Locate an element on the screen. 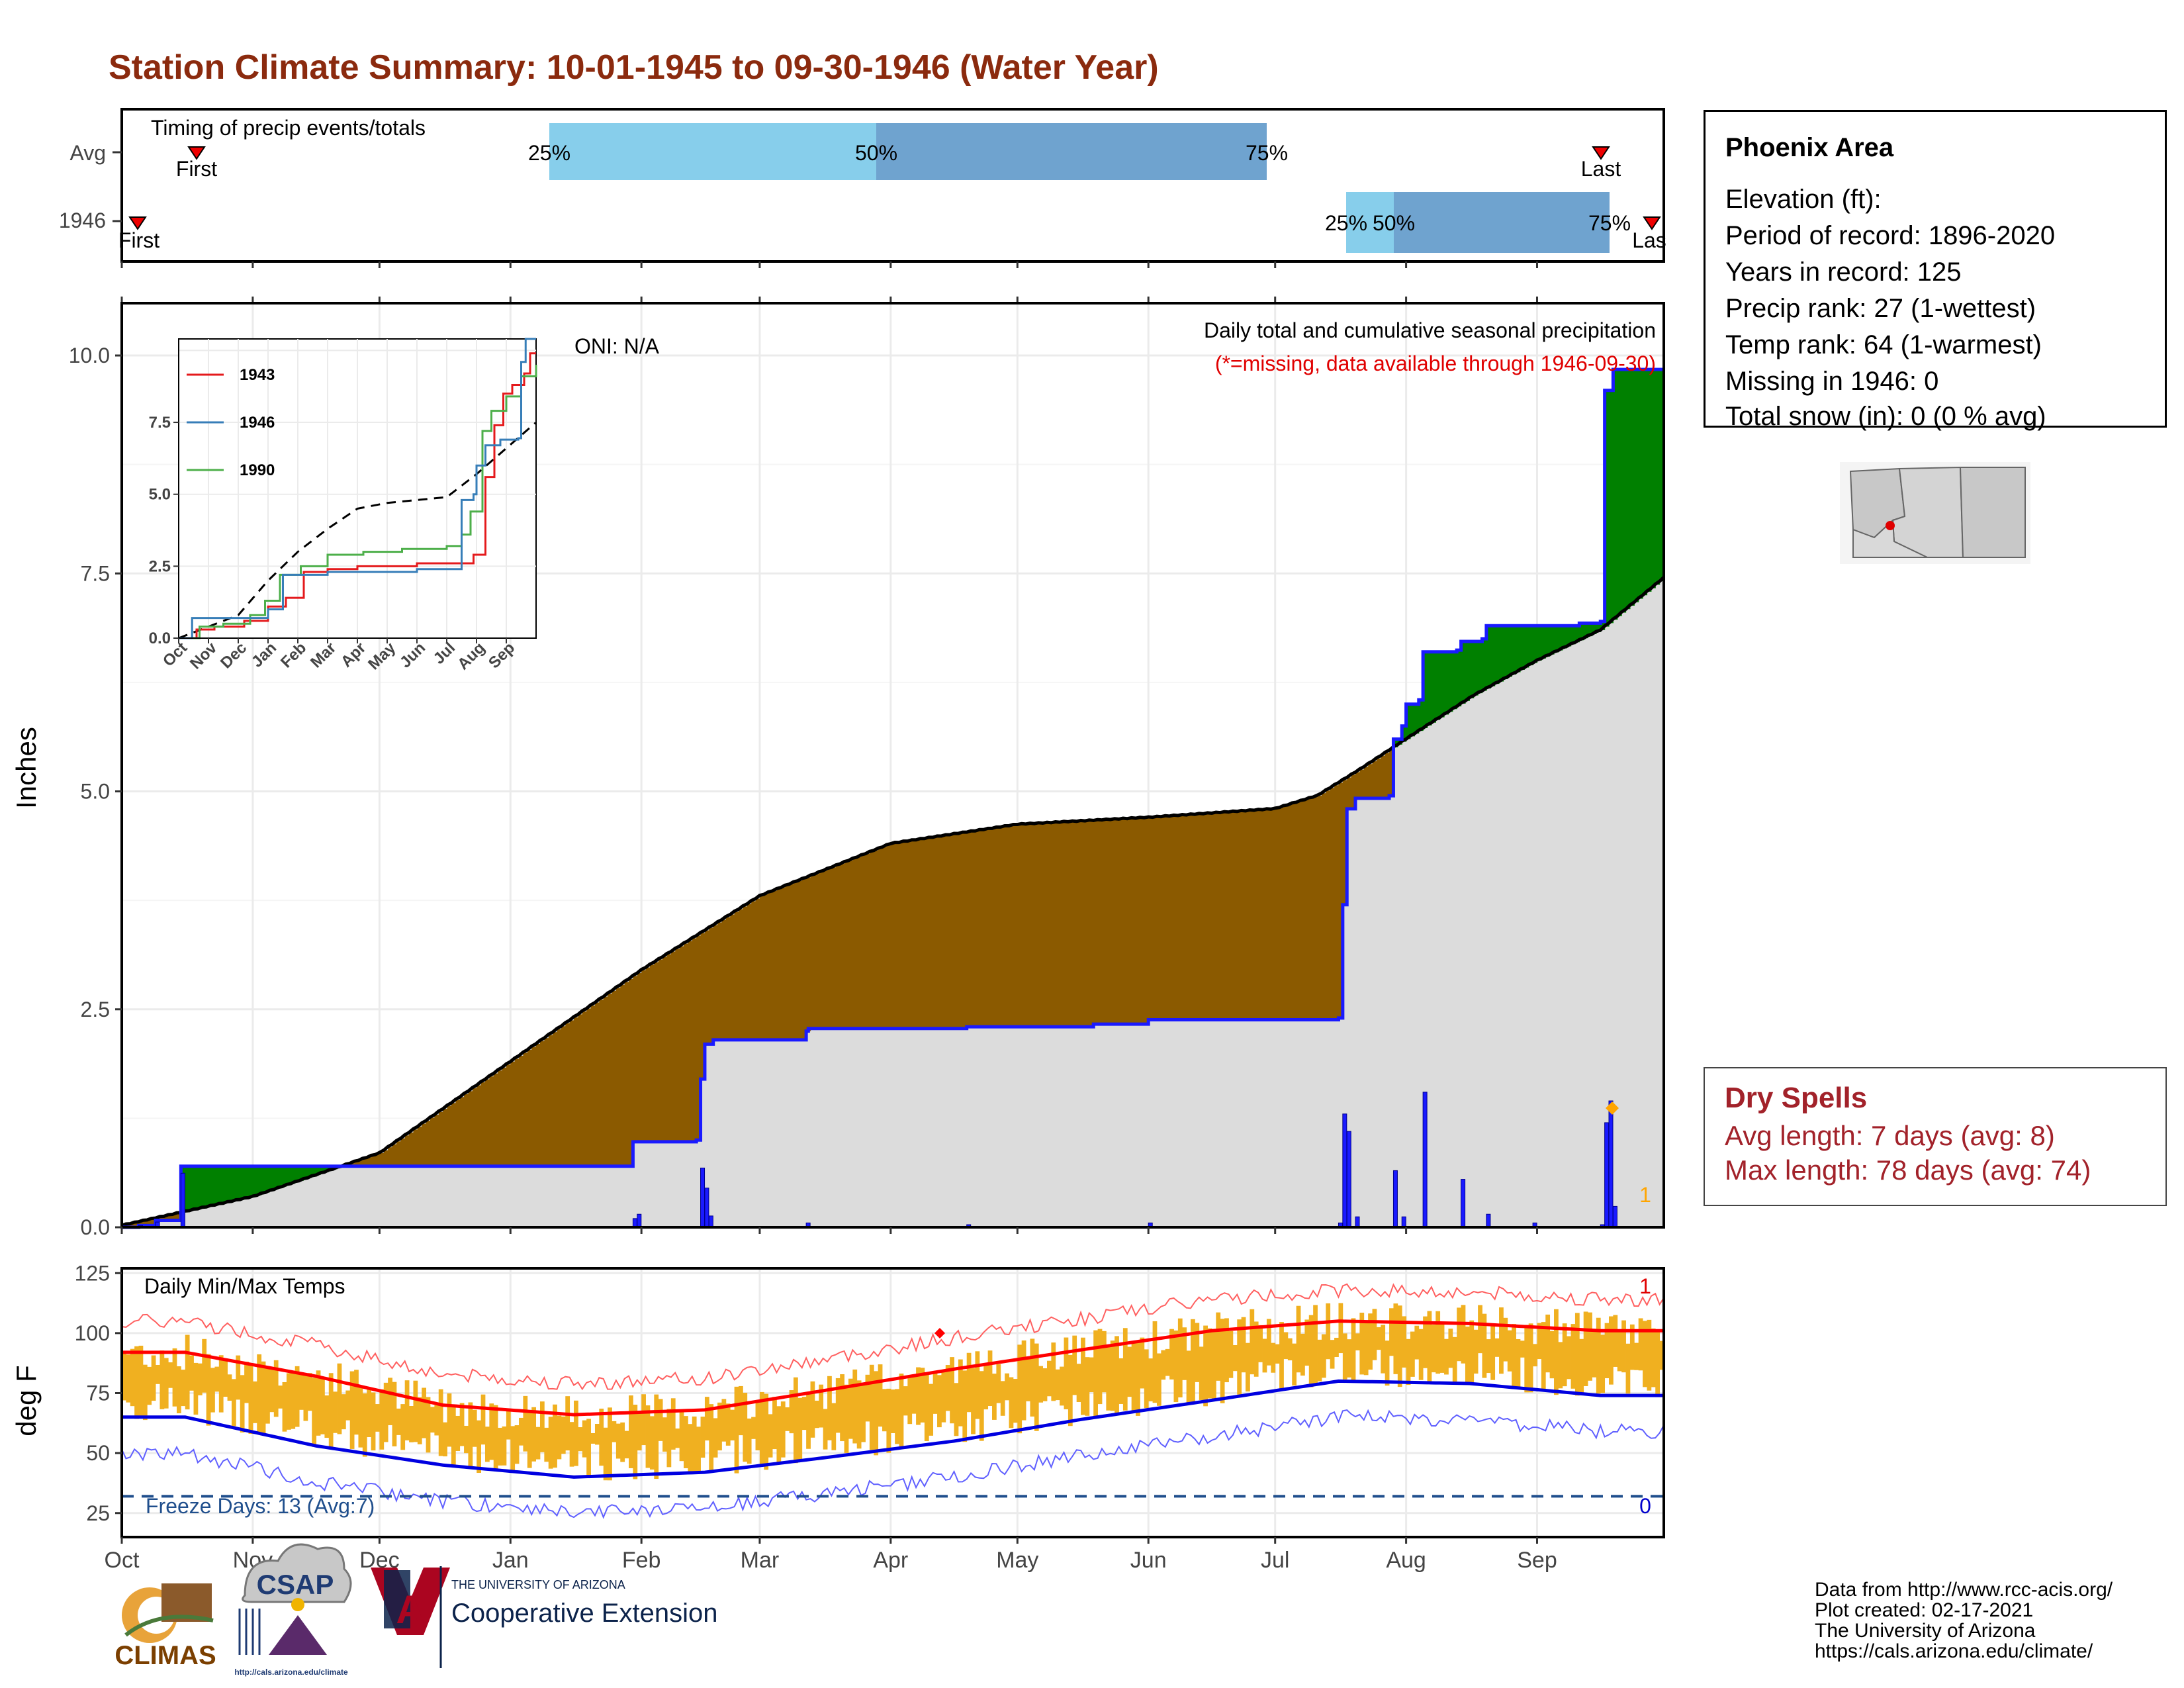  year-p50: 50% is located at coordinates (1394, 223).